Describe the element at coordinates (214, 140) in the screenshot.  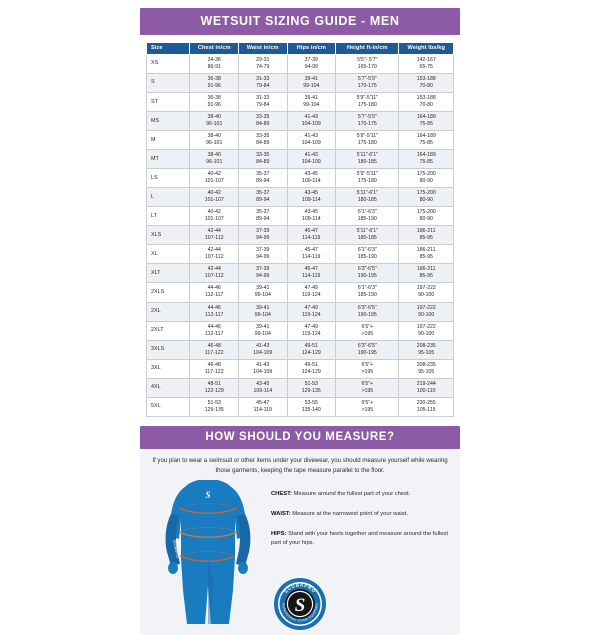
I see `cell-chest: 38-40 96-101` at that location.